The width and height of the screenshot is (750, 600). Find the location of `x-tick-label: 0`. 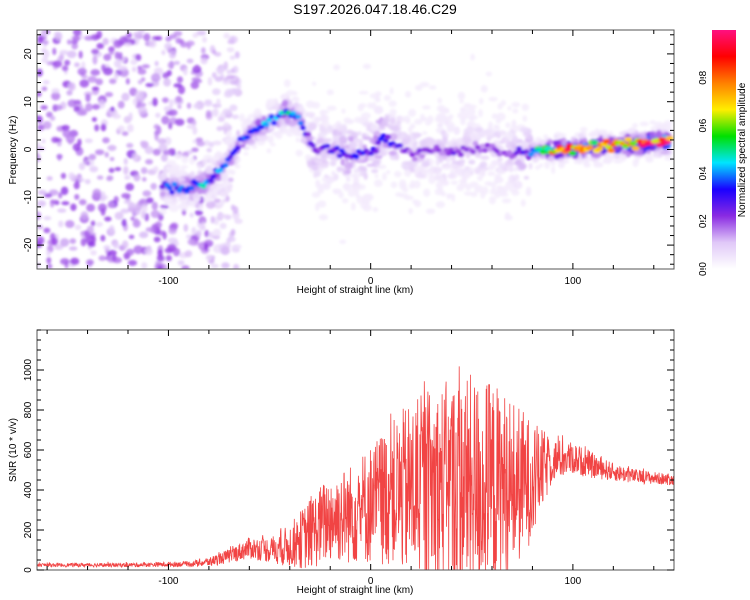

x-tick-label: 0 is located at coordinates (371, 581).